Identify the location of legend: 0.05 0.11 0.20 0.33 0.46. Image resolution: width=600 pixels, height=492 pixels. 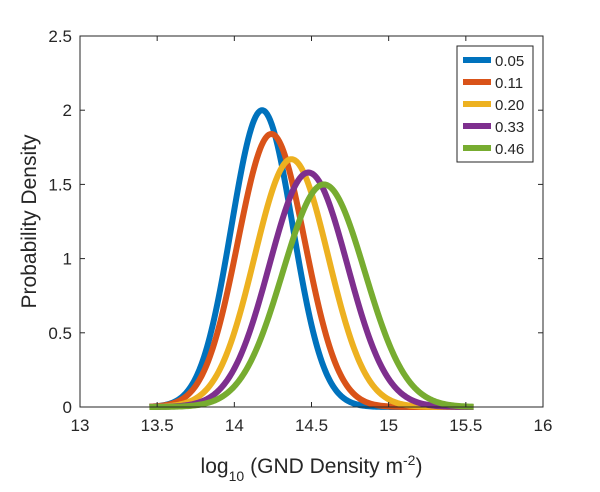
(495, 104).